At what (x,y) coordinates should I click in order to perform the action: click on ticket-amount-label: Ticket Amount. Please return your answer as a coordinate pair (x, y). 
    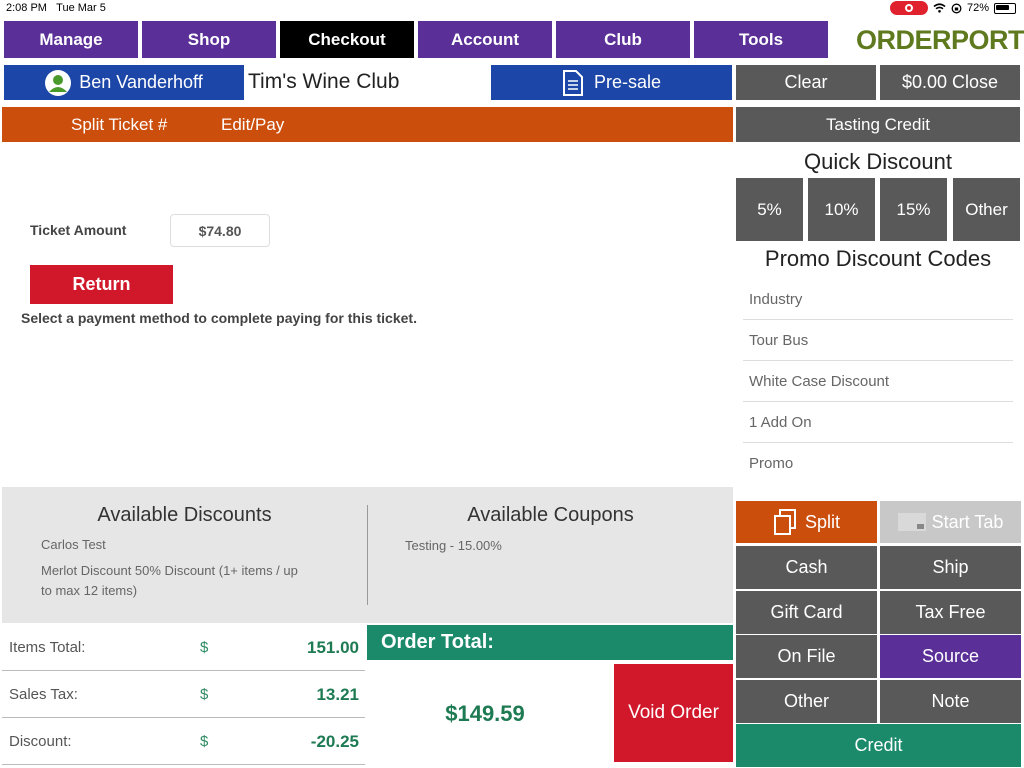
    Looking at the image, I should click on (78, 230).